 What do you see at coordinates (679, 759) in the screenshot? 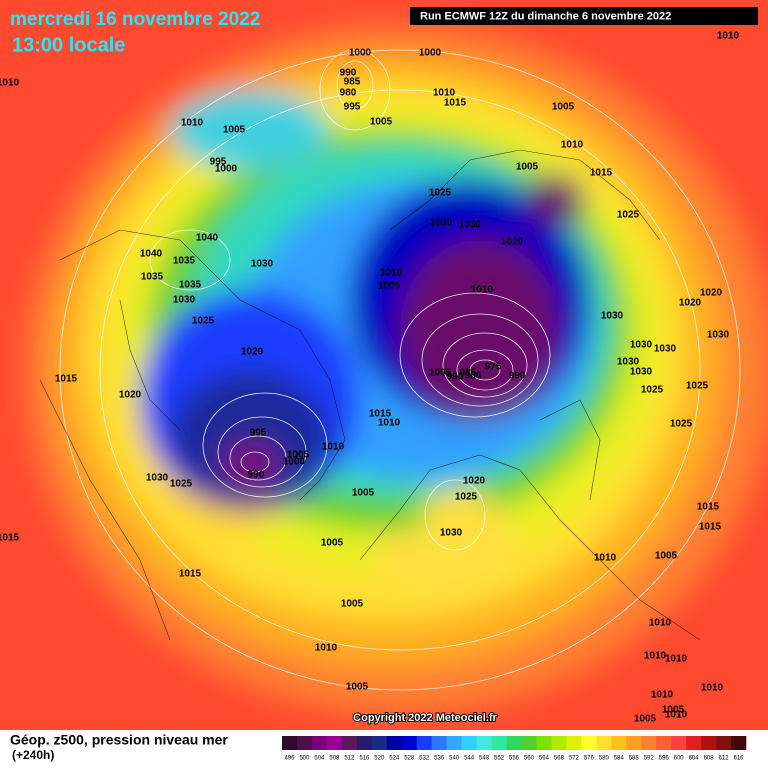
I see `colorbar-label: 600` at bounding box center [679, 759].